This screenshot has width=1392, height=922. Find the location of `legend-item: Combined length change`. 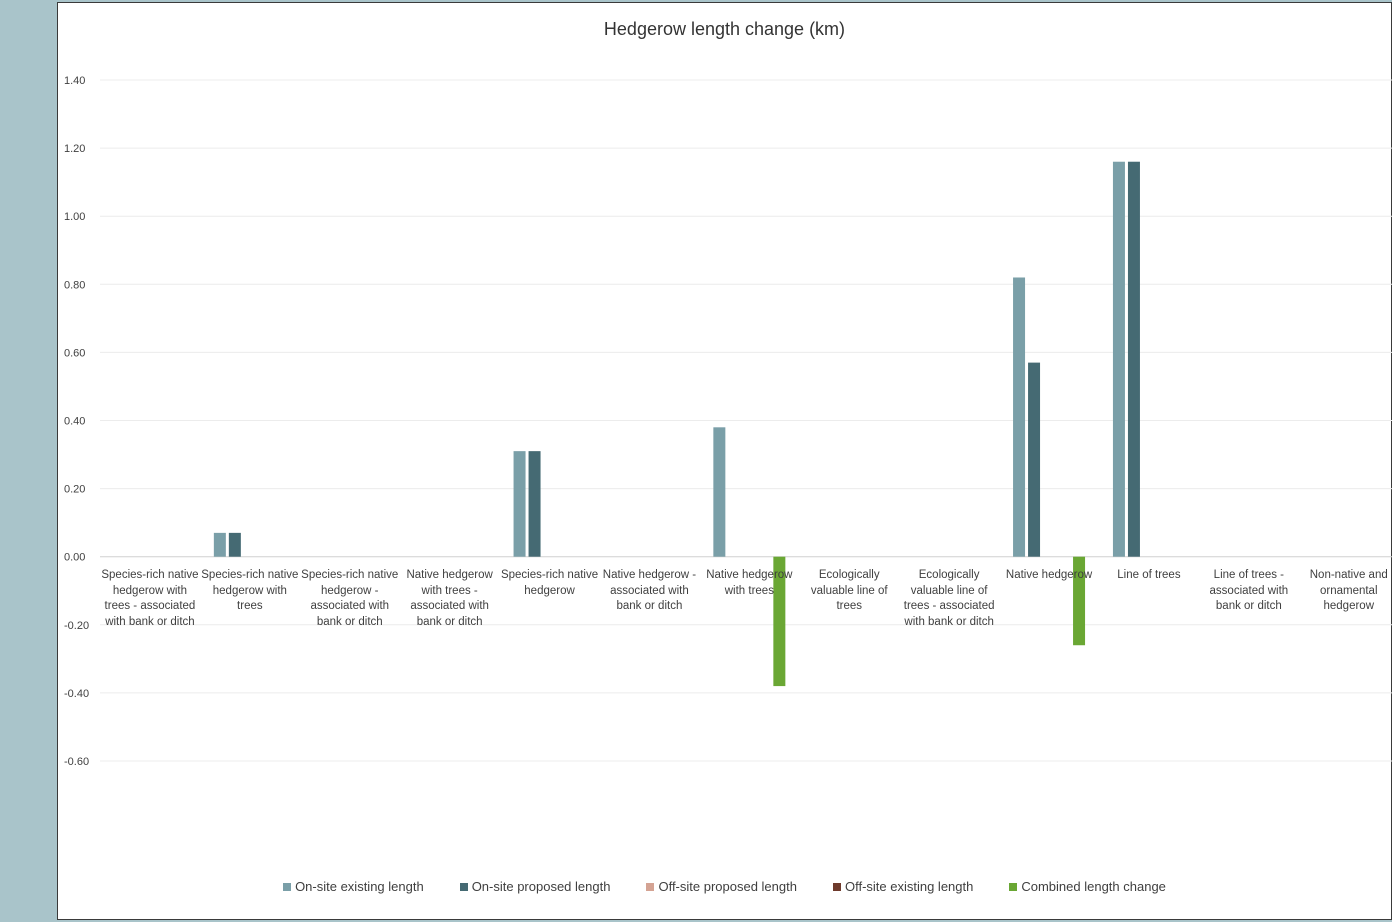

legend-item: Combined length change is located at coordinates (1087, 886).